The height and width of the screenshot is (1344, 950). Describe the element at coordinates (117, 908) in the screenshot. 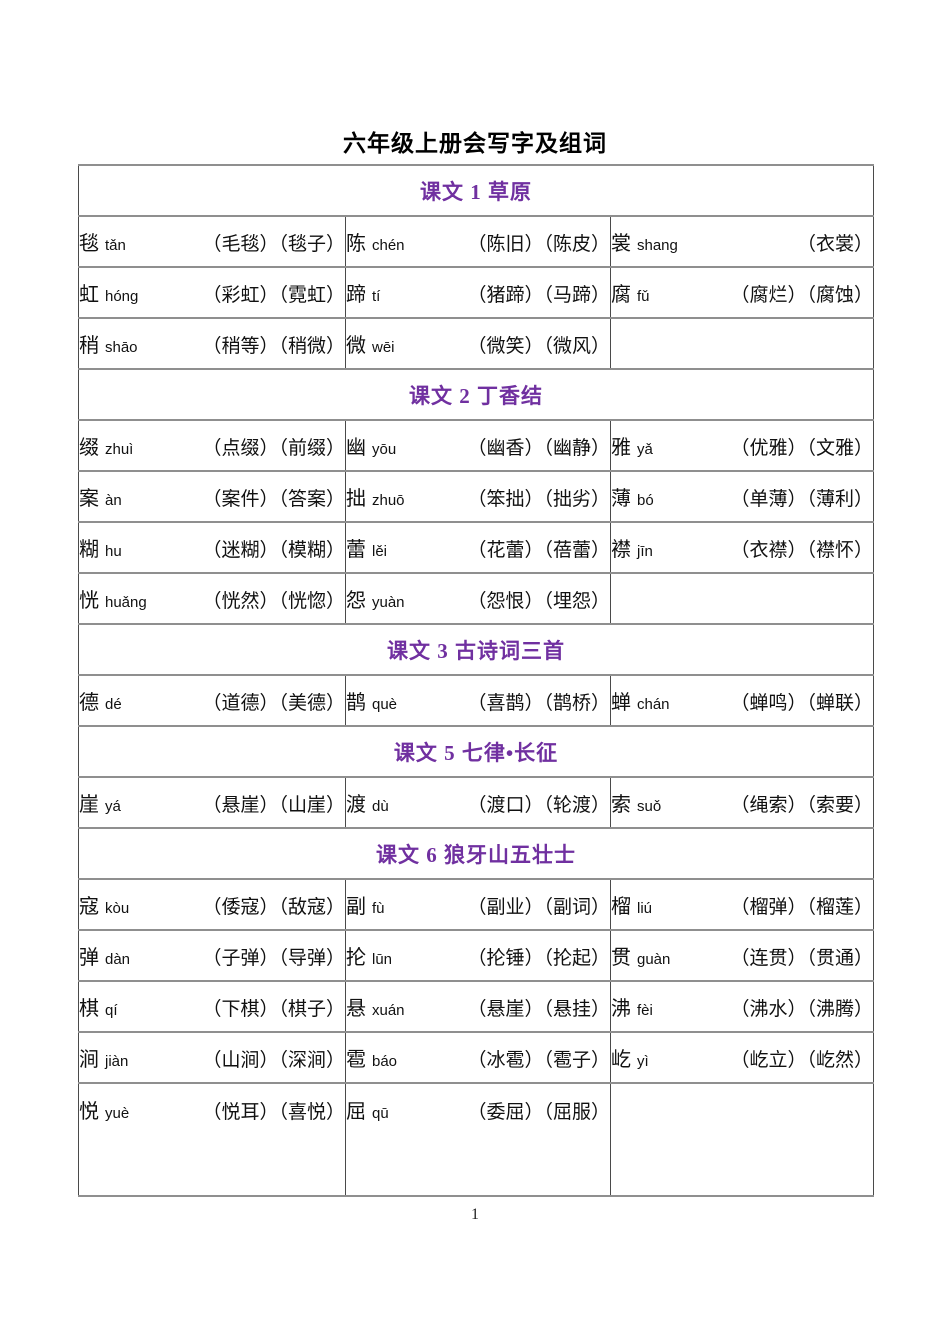

I see `pinyin-text: kòu` at that location.